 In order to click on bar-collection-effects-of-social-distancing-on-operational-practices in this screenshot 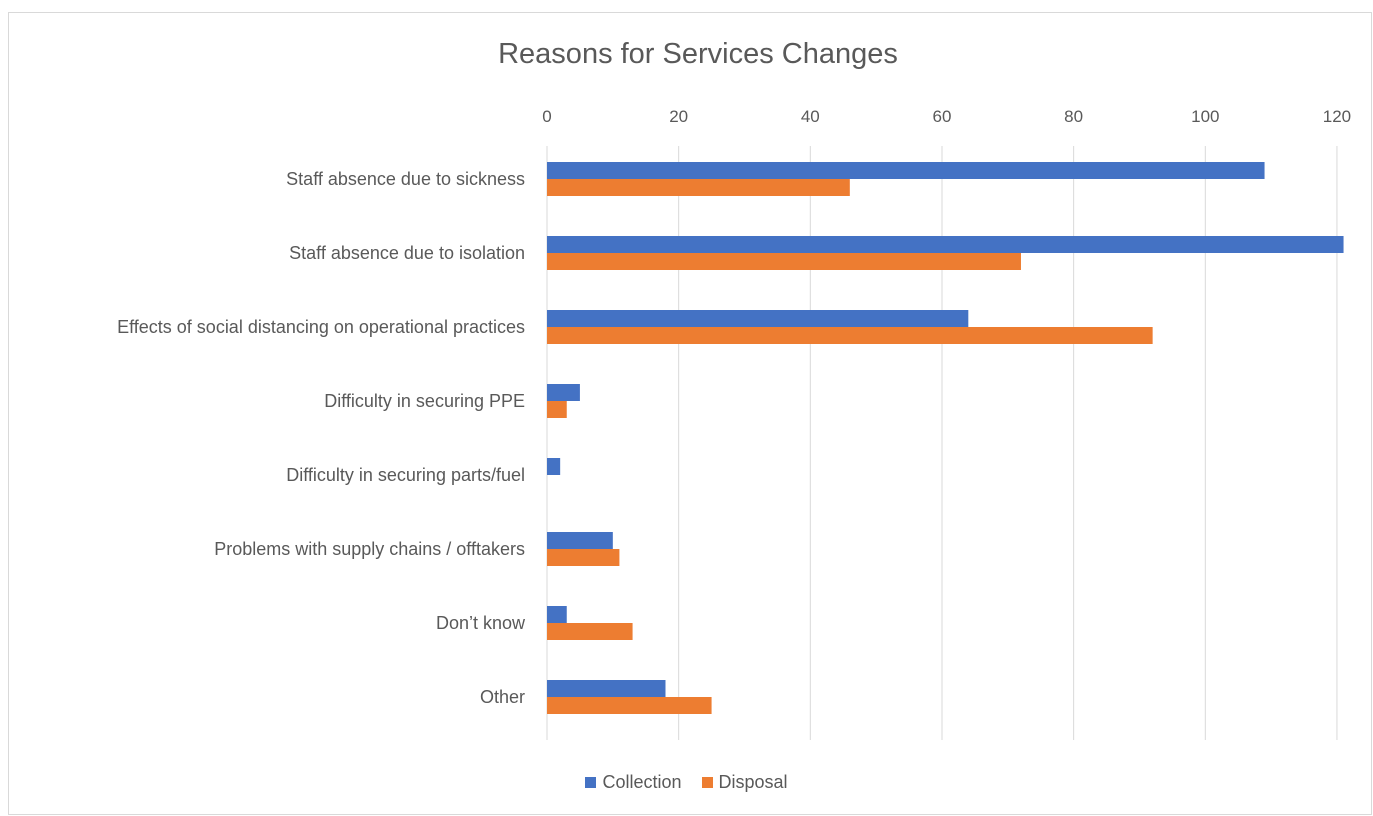, I will do `click(758, 318)`.